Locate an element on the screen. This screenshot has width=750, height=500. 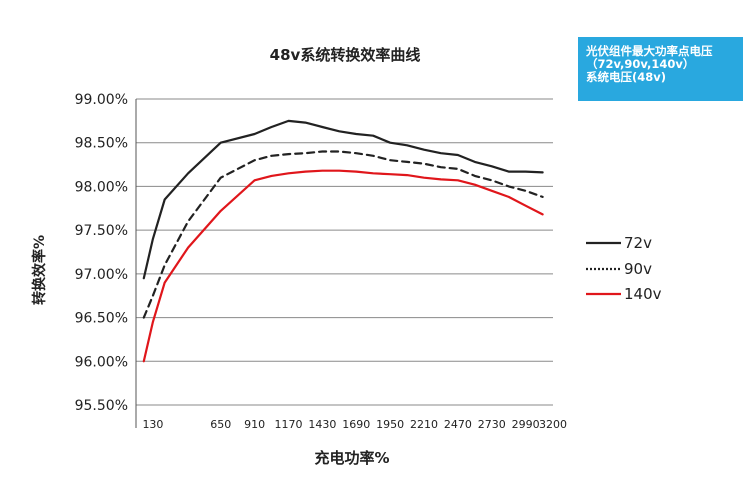
x-tick-label: 1950 is located at coordinates (390, 424).